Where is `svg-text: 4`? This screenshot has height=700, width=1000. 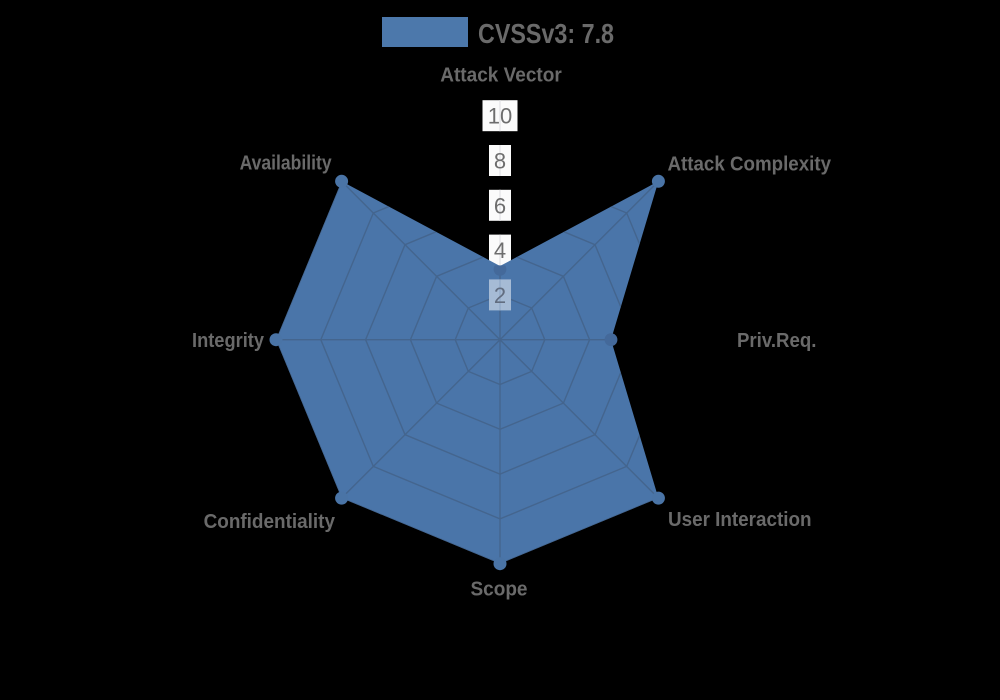 svg-text: 4 is located at coordinates (500, 250).